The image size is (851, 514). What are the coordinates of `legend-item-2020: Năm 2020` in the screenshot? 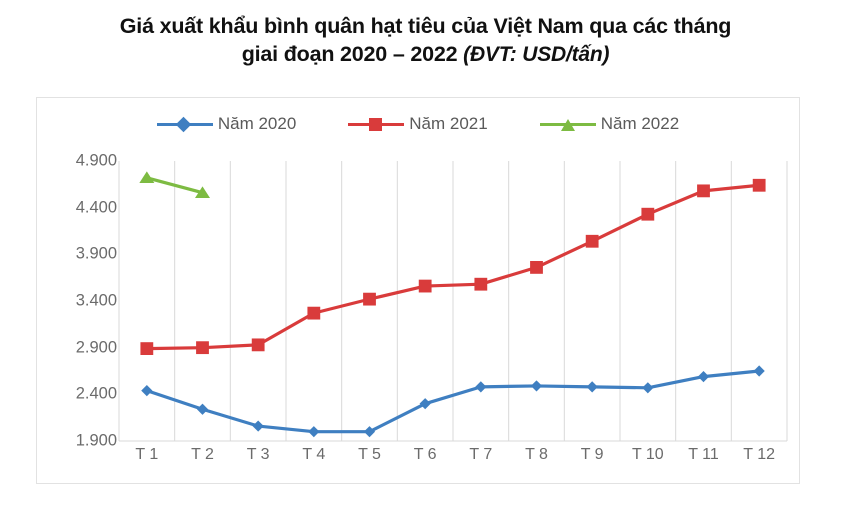 It's located at (226, 124).